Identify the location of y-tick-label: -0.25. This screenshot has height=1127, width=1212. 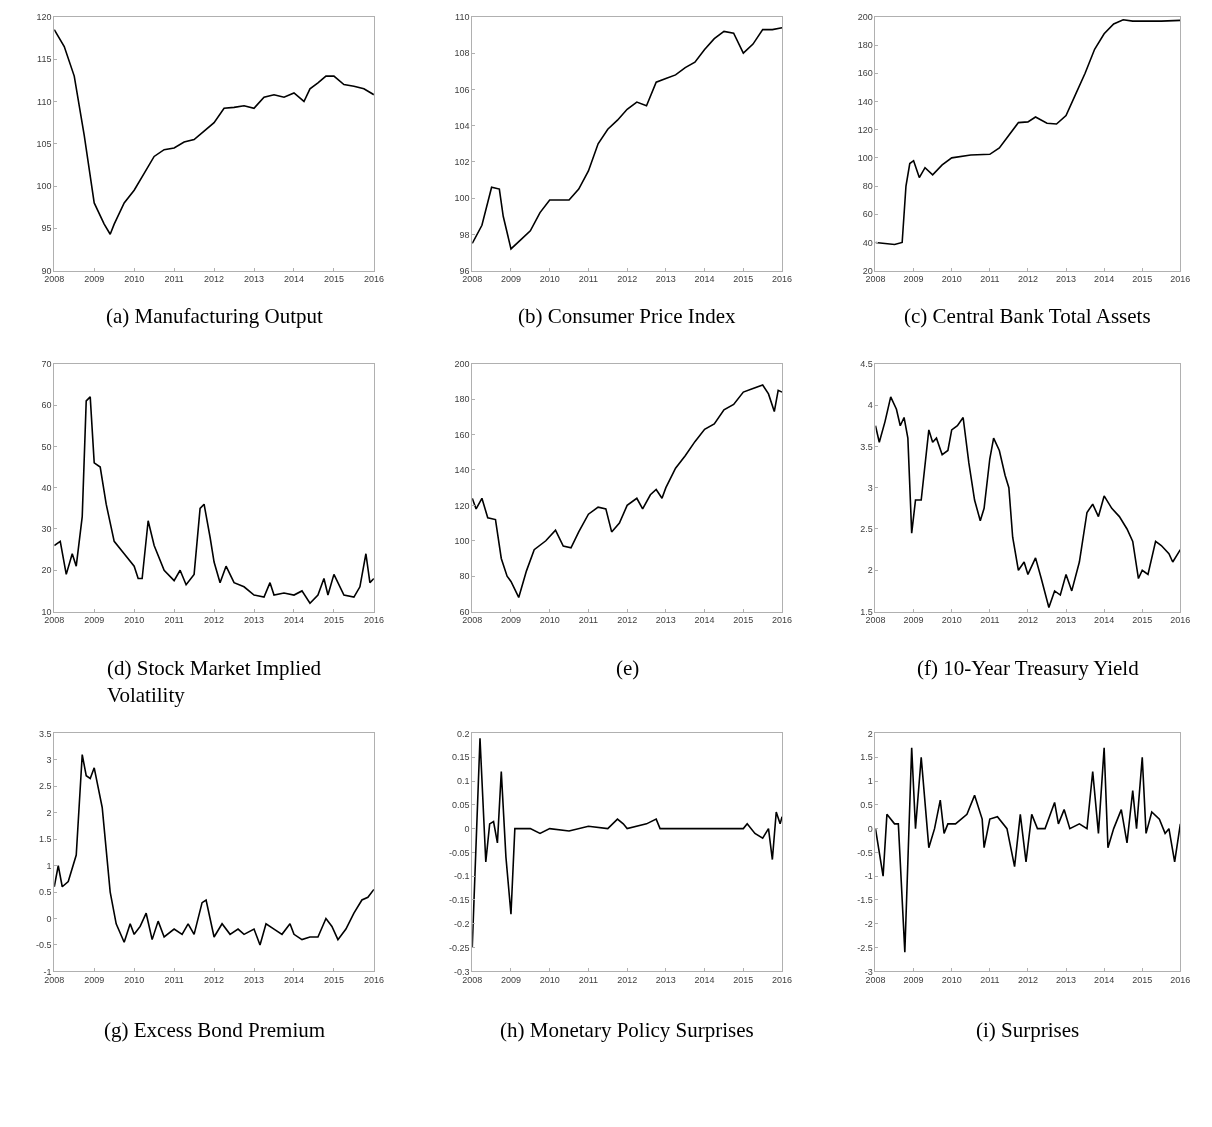
(459, 947).